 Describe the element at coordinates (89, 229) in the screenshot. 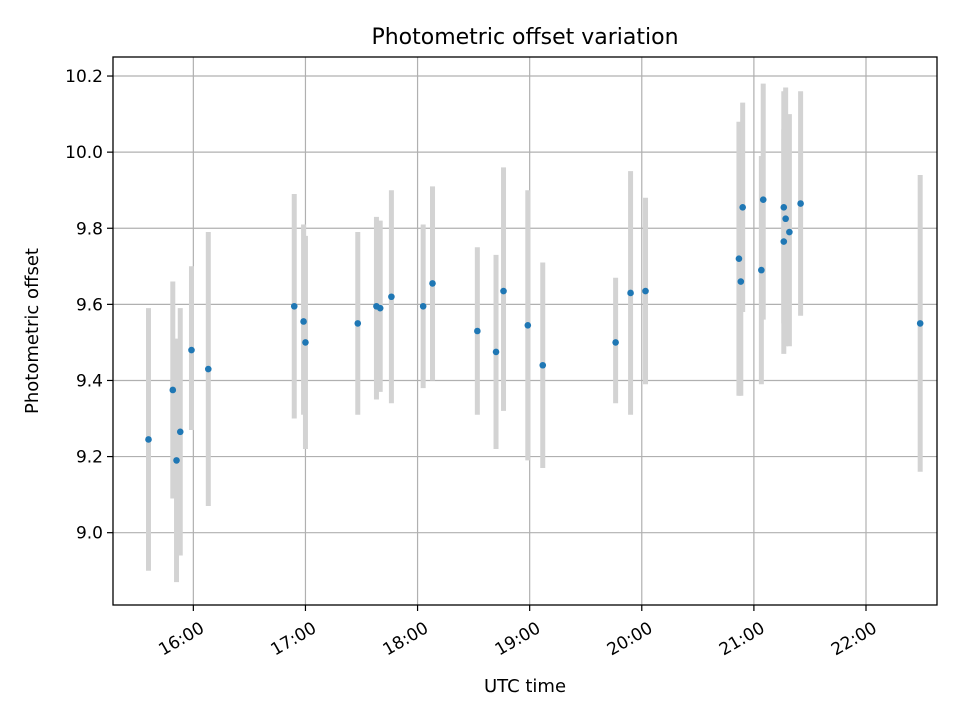

I see `y-tick-label: 9.8` at that location.